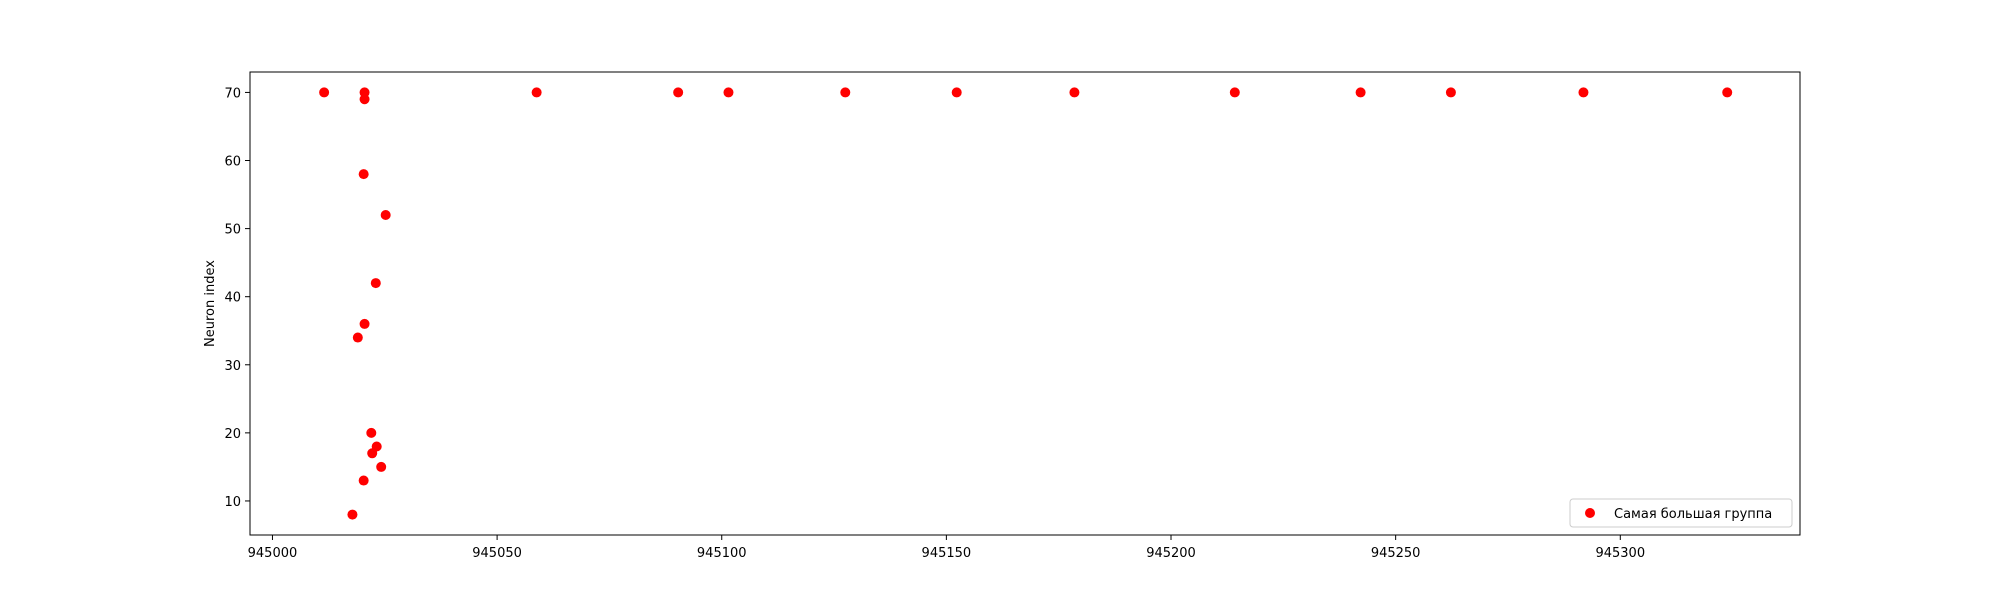 This screenshot has width=2000, height=604. Describe the element at coordinates (232, 162) in the screenshot. I see `y-tick-label: 60` at that location.